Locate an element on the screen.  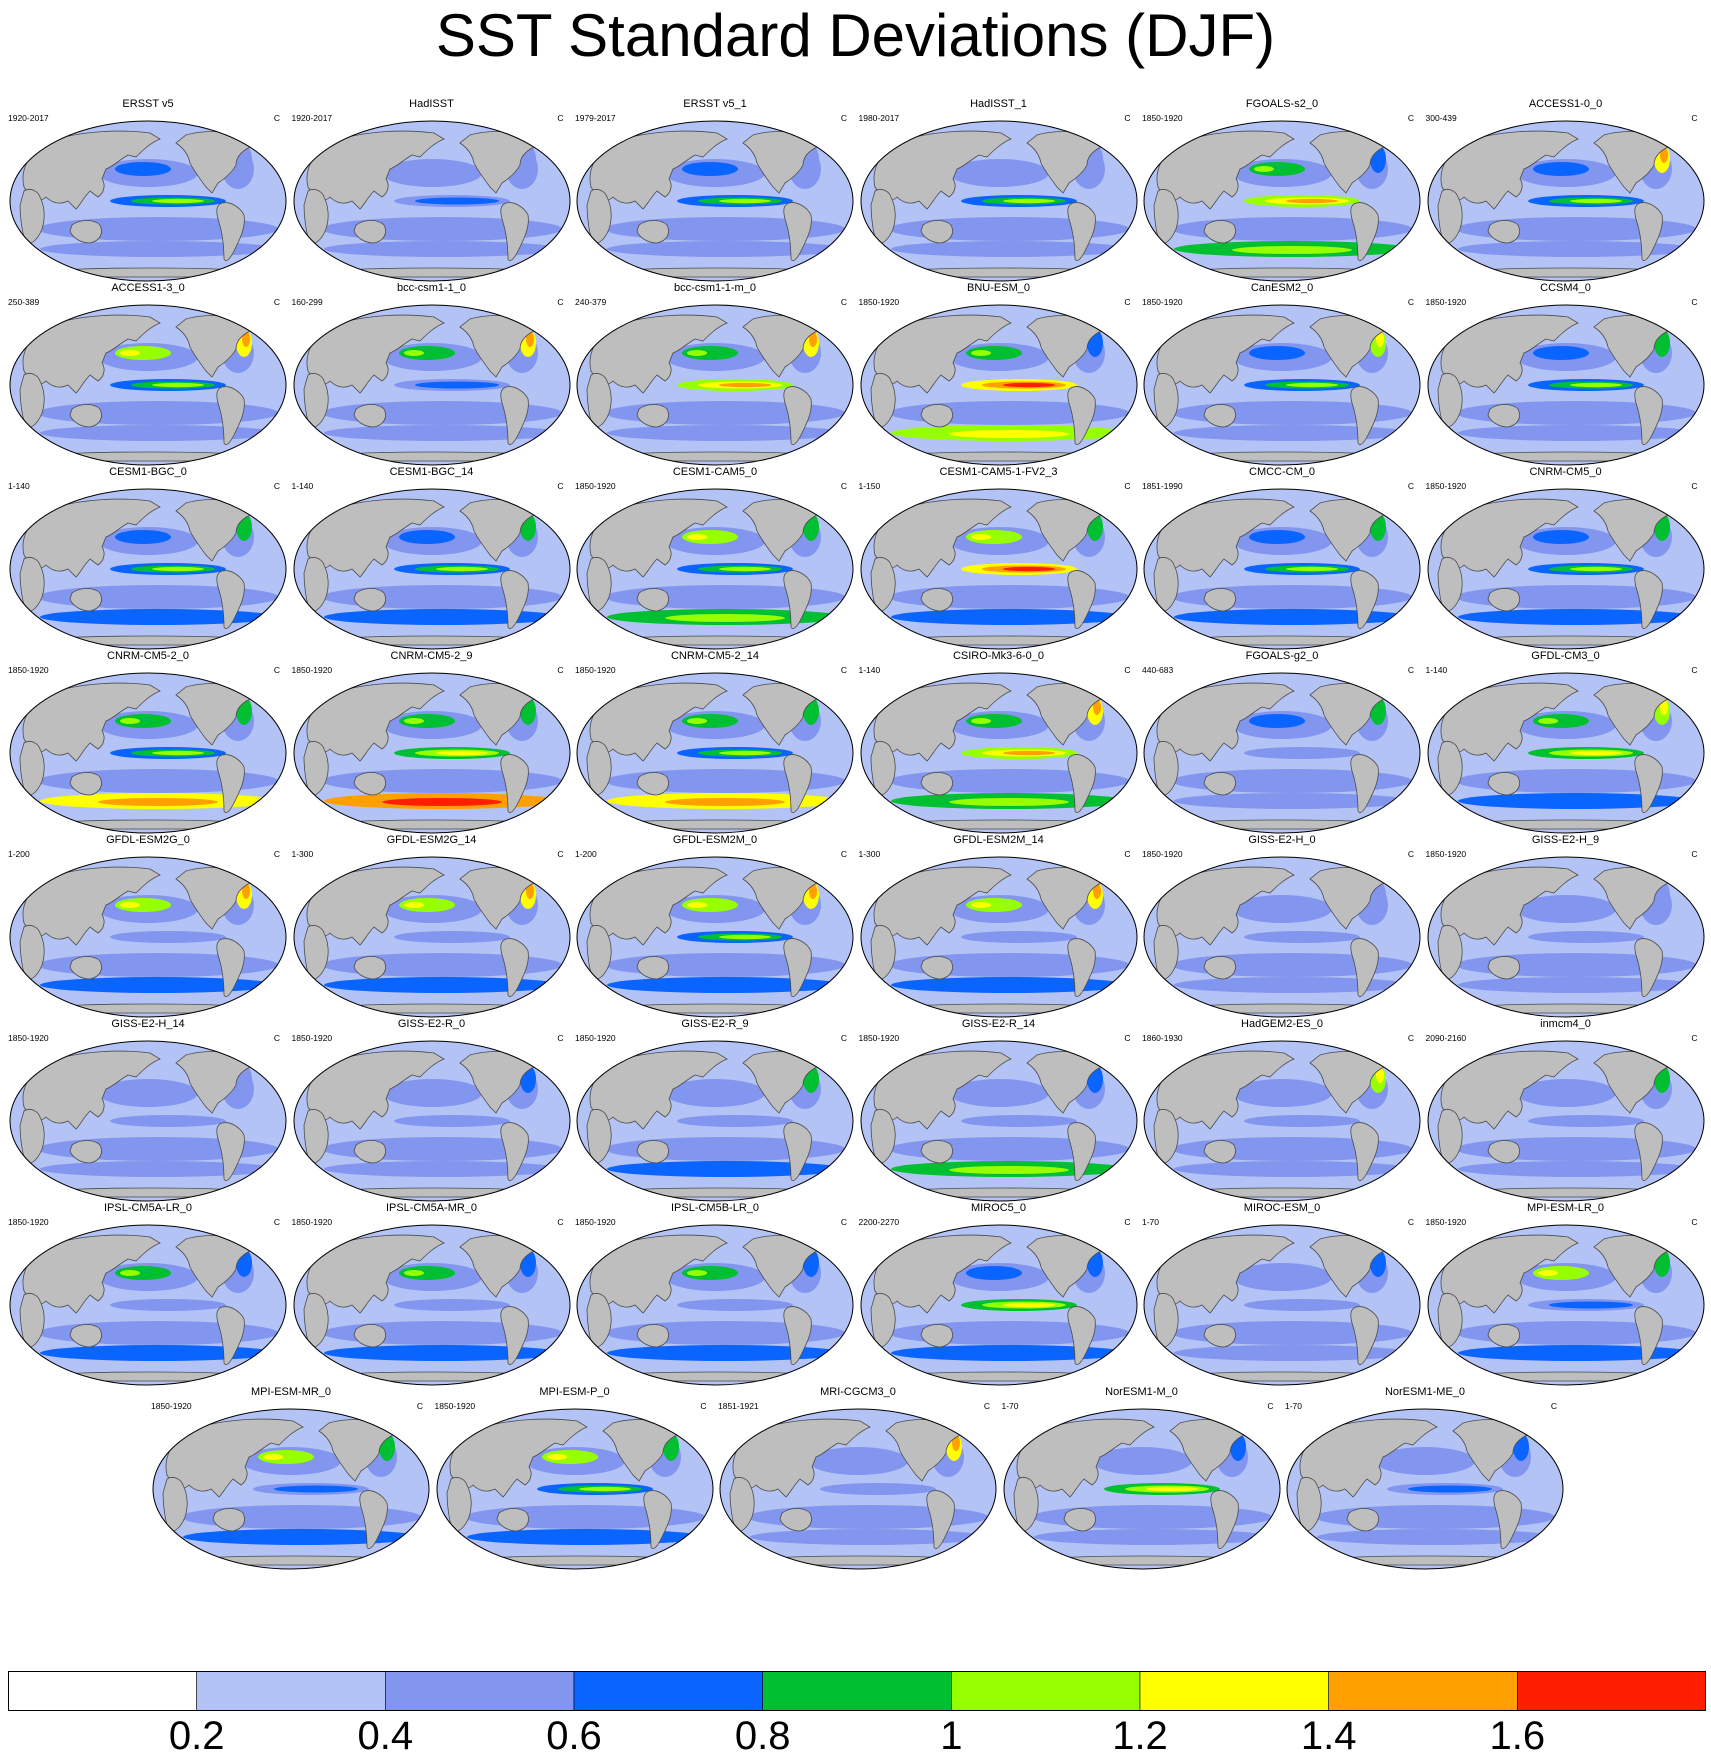
panel-year-range: 250-389 is located at coordinates (24, 302).